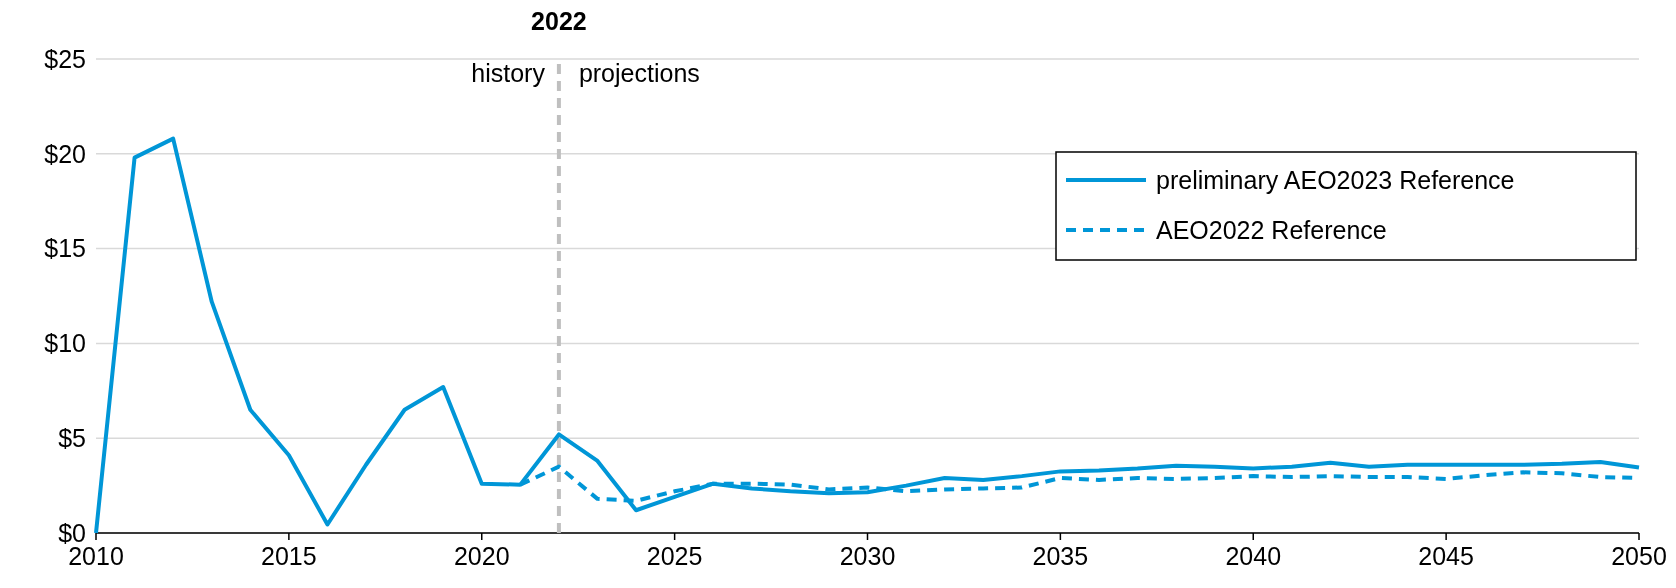 The height and width of the screenshot is (588, 1676). Describe the element at coordinates (1253, 556) in the screenshot. I see `x-tick-label: 2040` at that location.